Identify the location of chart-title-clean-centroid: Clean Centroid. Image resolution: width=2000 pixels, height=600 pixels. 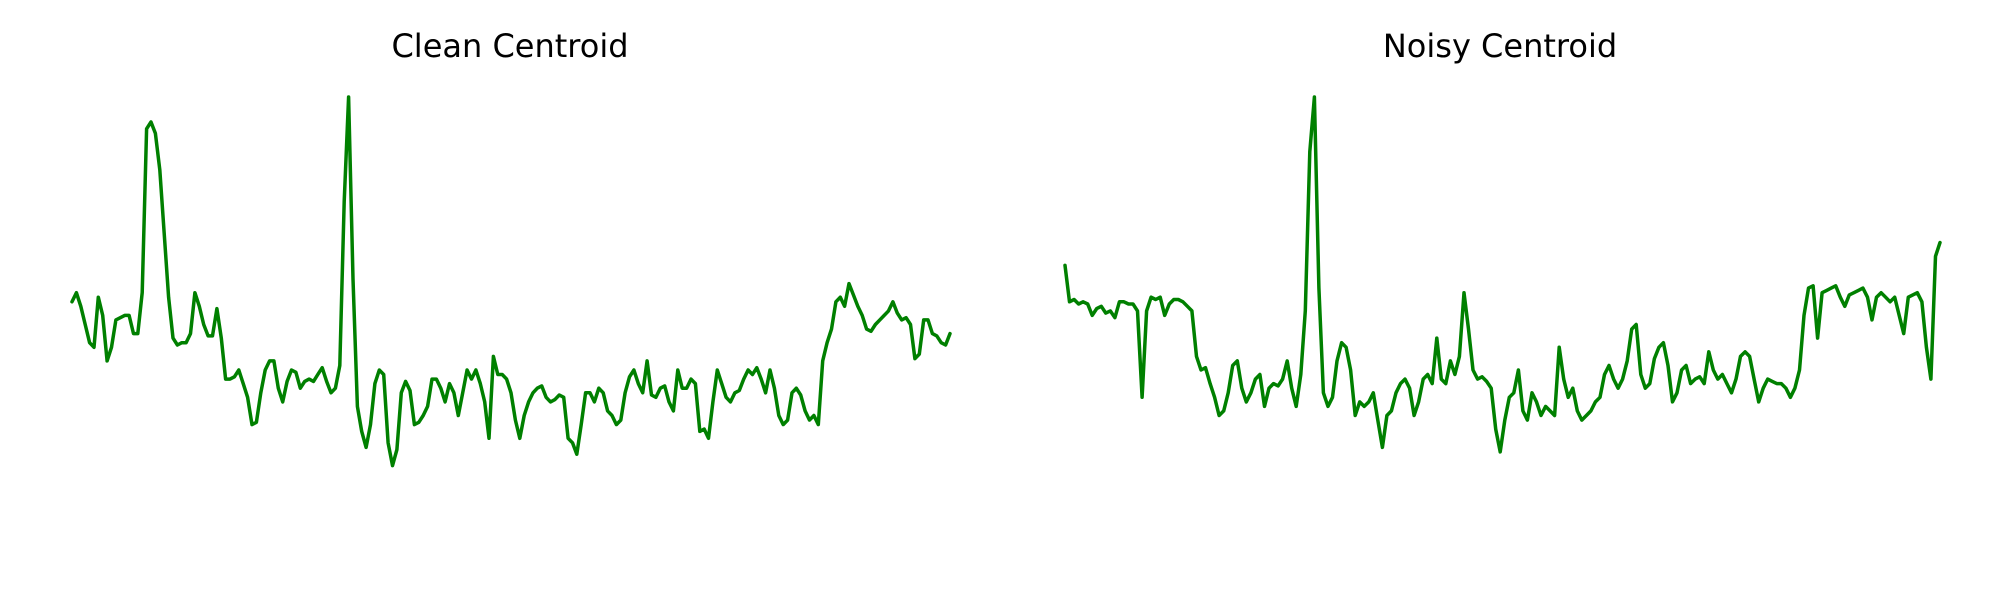
(509, 46).